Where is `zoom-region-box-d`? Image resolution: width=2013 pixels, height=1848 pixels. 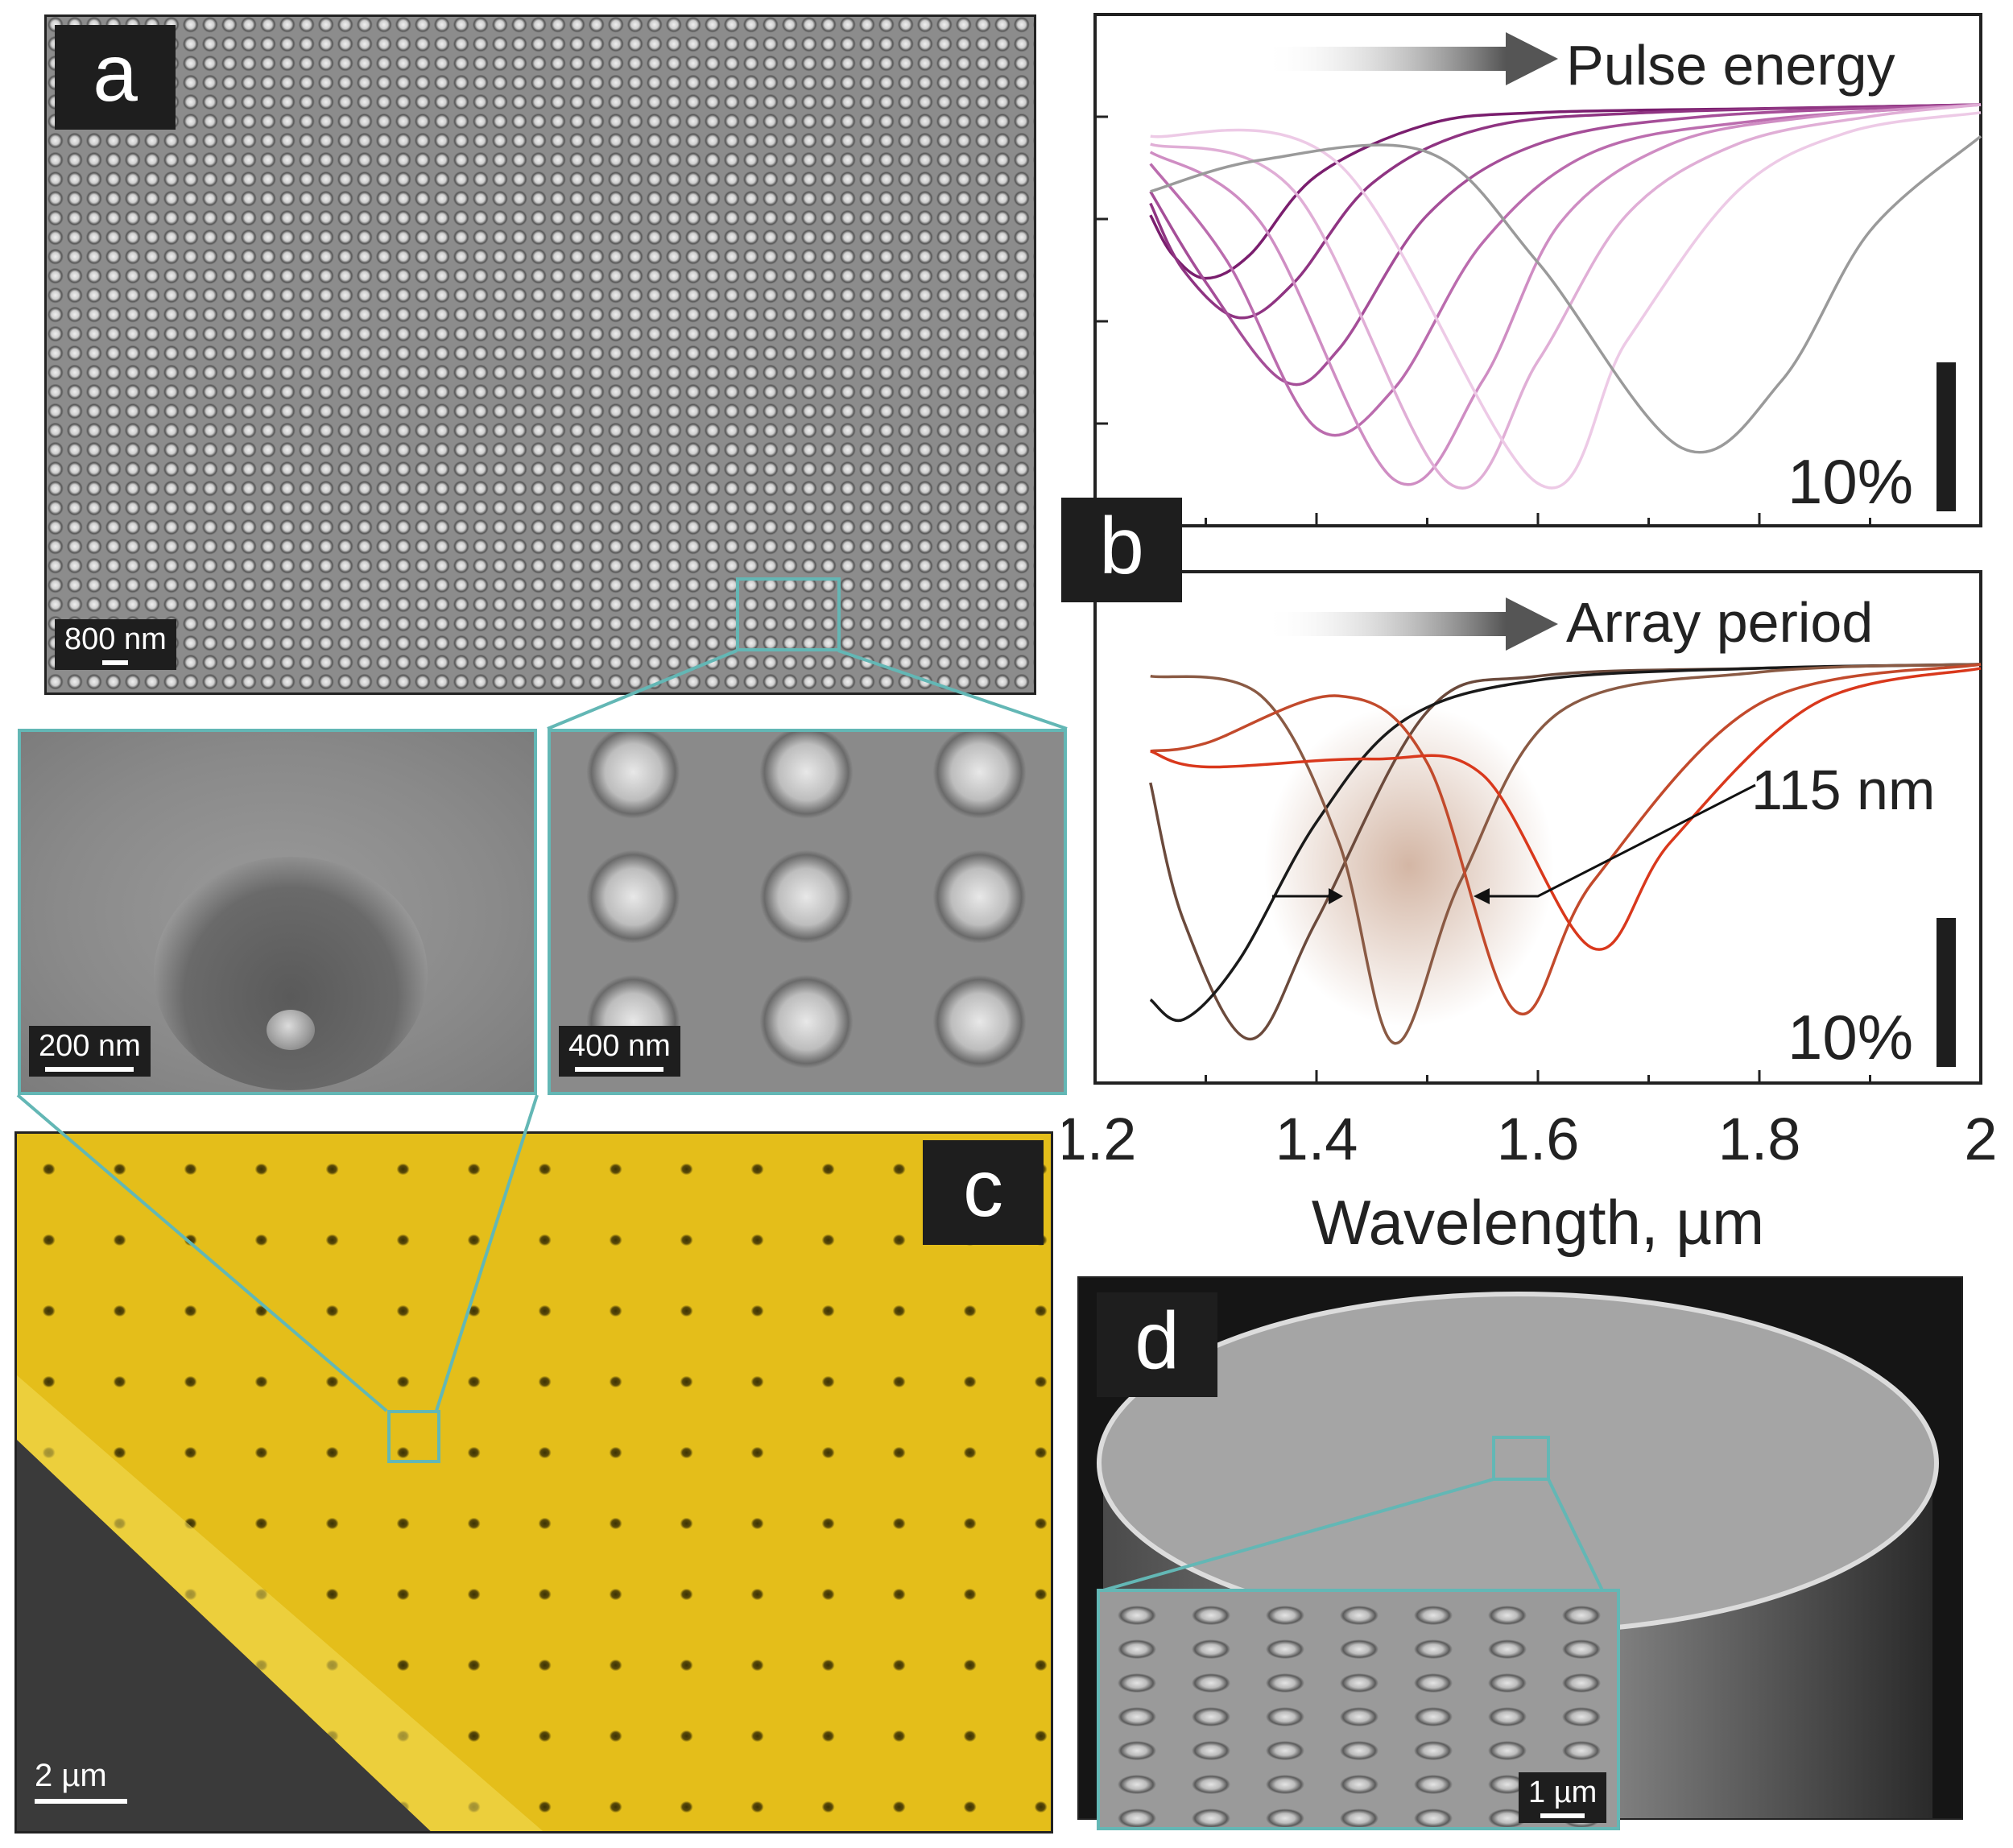 zoom-region-box-d is located at coordinates (1521, 1458).